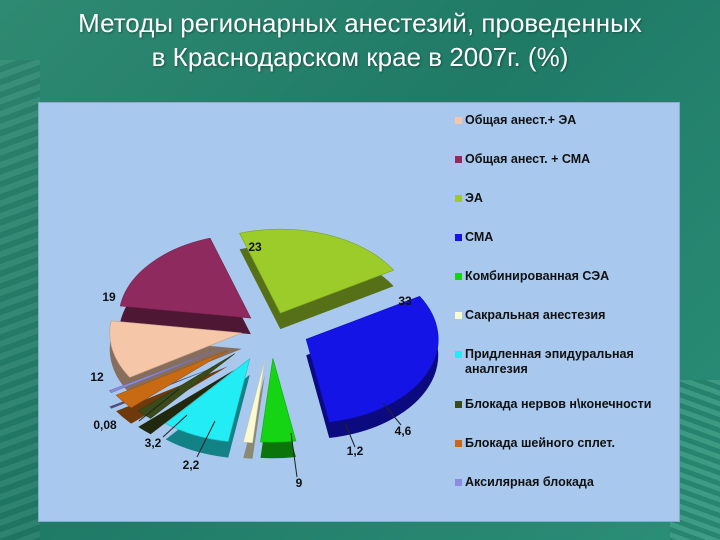  What do you see at coordinates (355, 451) in the screenshot?
I see `data-label-6: 1,2` at bounding box center [355, 451].